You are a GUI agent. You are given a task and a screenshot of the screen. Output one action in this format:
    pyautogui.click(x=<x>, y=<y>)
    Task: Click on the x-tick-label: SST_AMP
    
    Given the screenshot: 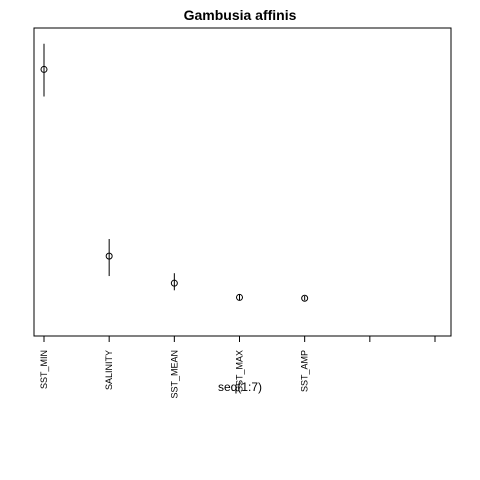 What is the action you would take?
    pyautogui.click(x=305, y=371)
    